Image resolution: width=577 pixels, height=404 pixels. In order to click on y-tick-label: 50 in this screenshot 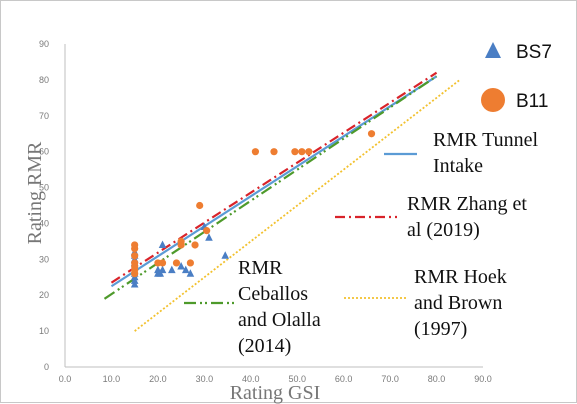, I will do `click(44, 188)`.